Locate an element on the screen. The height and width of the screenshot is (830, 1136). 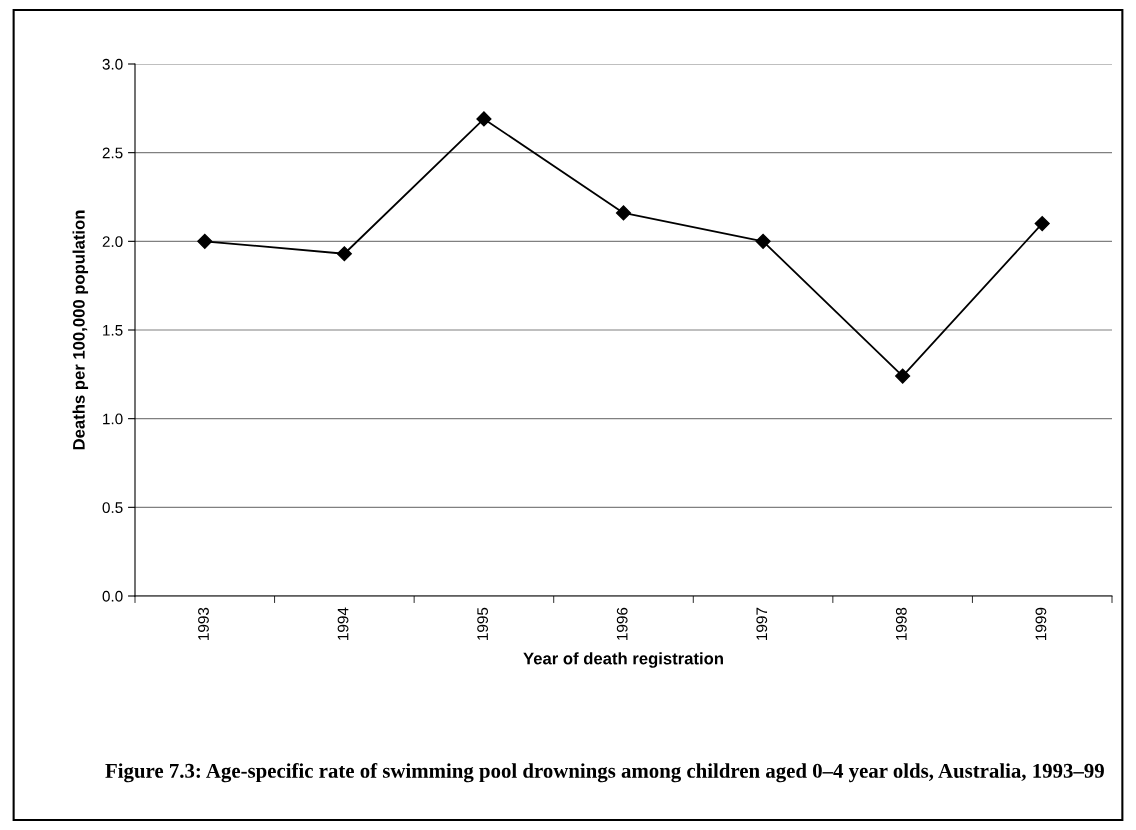
x-axis-title: Year of death registration is located at coordinates (623, 660).